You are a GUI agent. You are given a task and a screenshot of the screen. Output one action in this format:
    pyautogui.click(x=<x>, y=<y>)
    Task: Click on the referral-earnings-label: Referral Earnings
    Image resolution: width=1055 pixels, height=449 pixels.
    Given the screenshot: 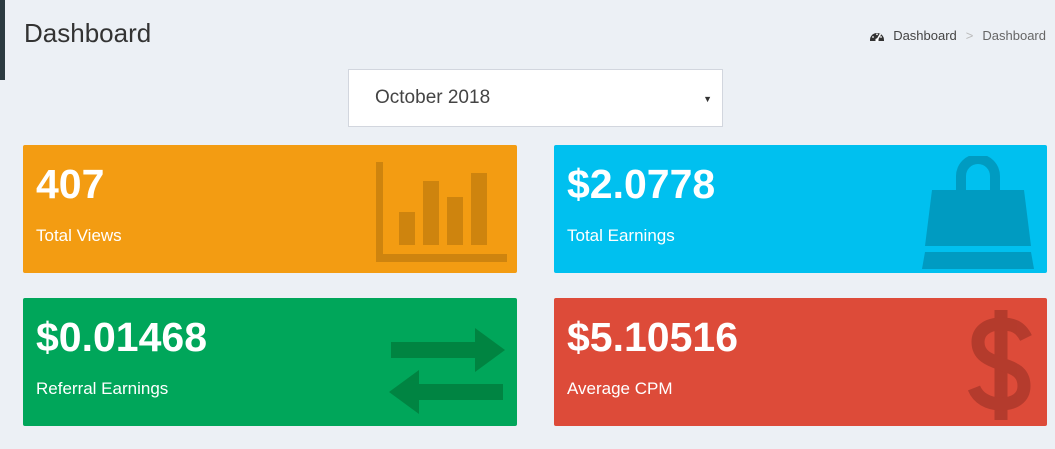 What is the action you would take?
    pyautogui.click(x=102, y=388)
    